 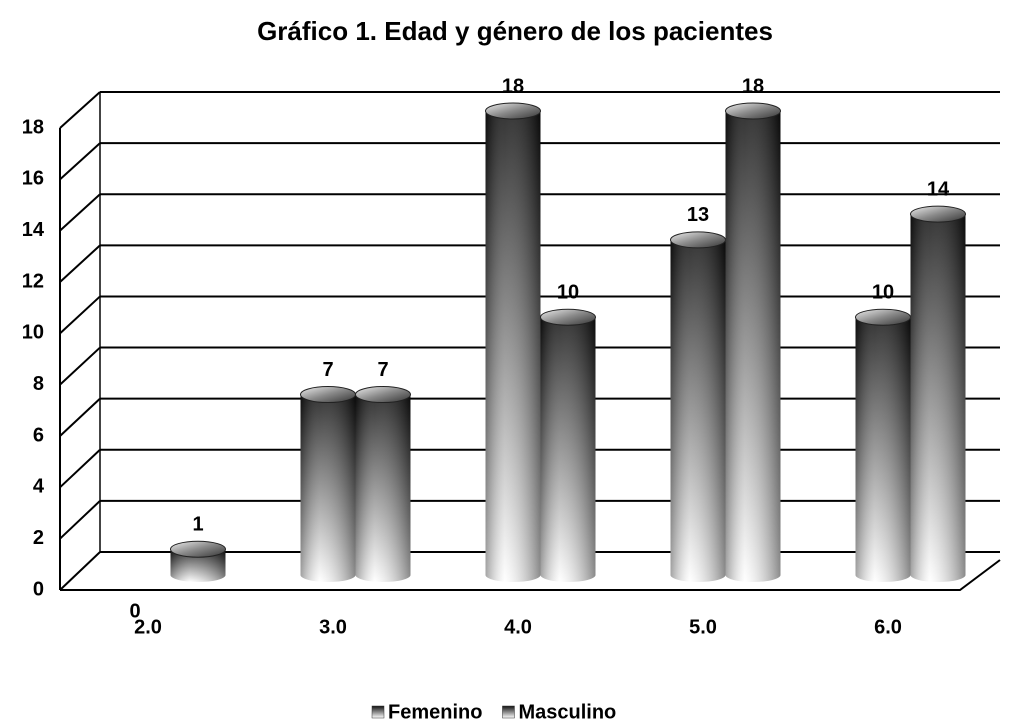 I want to click on data-label: 1, so click(x=197, y=525).